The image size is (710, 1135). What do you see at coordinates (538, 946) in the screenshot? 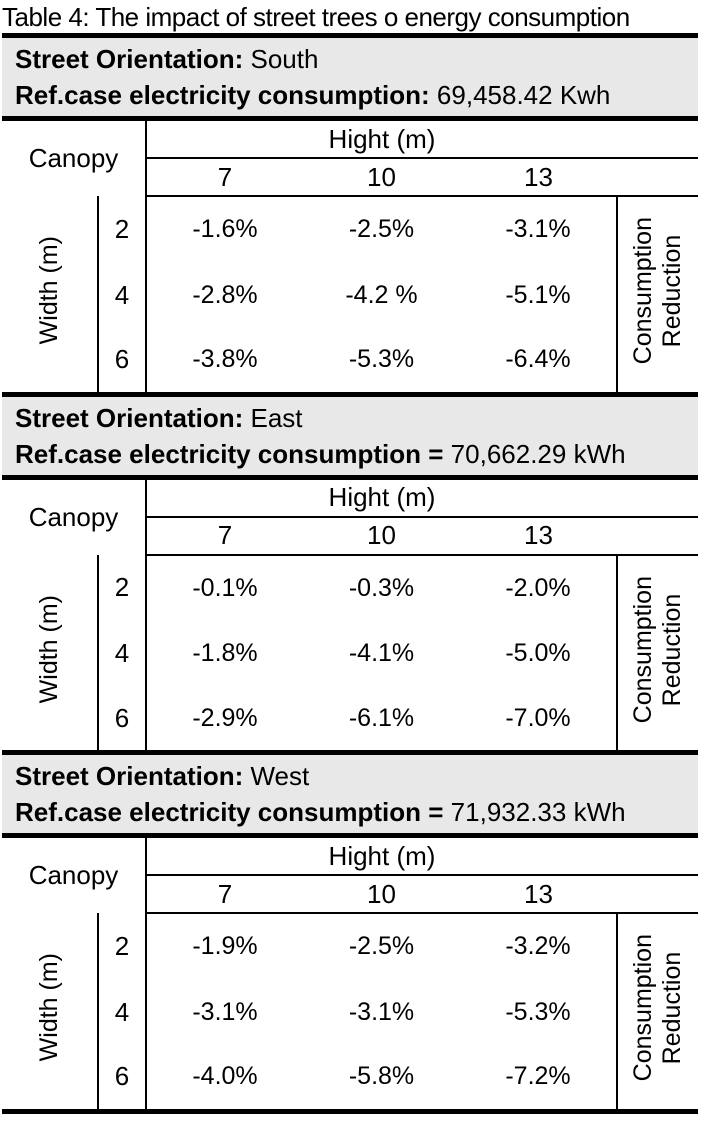
I see `reduction-value: -3.2%` at bounding box center [538, 946].